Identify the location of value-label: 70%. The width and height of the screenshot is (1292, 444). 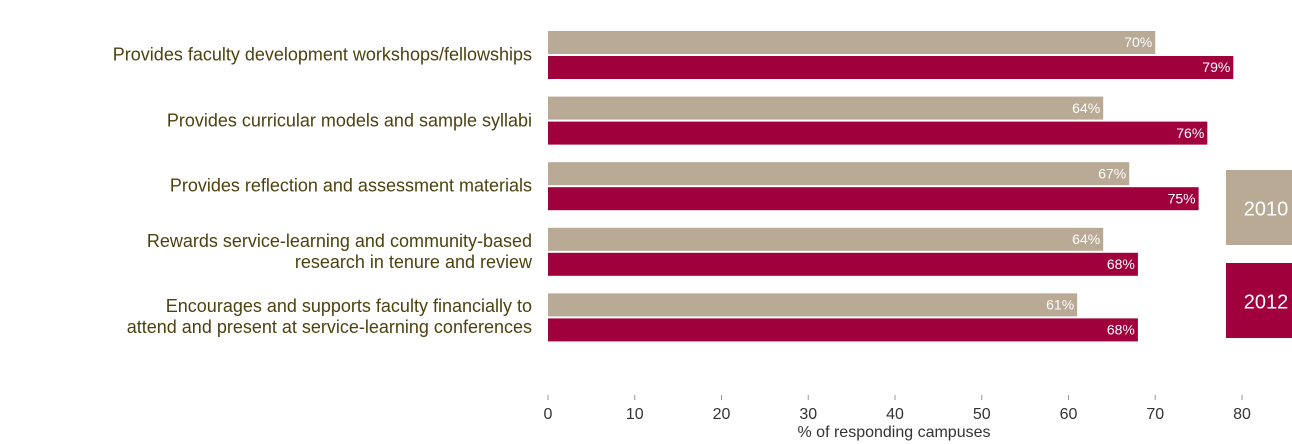
(1138, 42).